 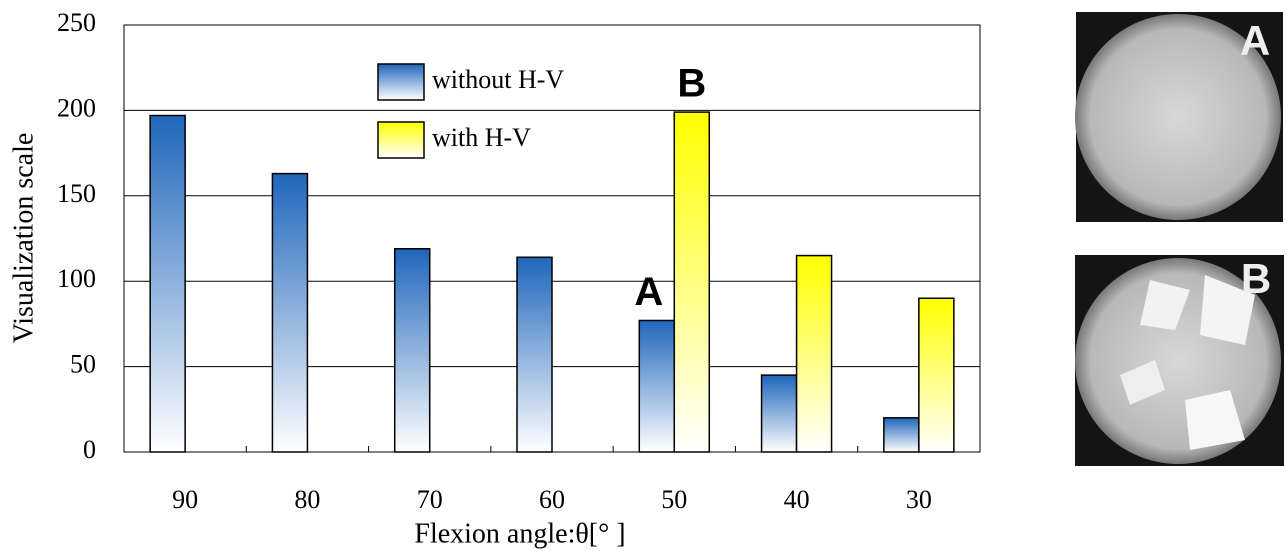 What do you see at coordinates (185, 499) in the screenshot?
I see `x-tick-label: 90` at bounding box center [185, 499].